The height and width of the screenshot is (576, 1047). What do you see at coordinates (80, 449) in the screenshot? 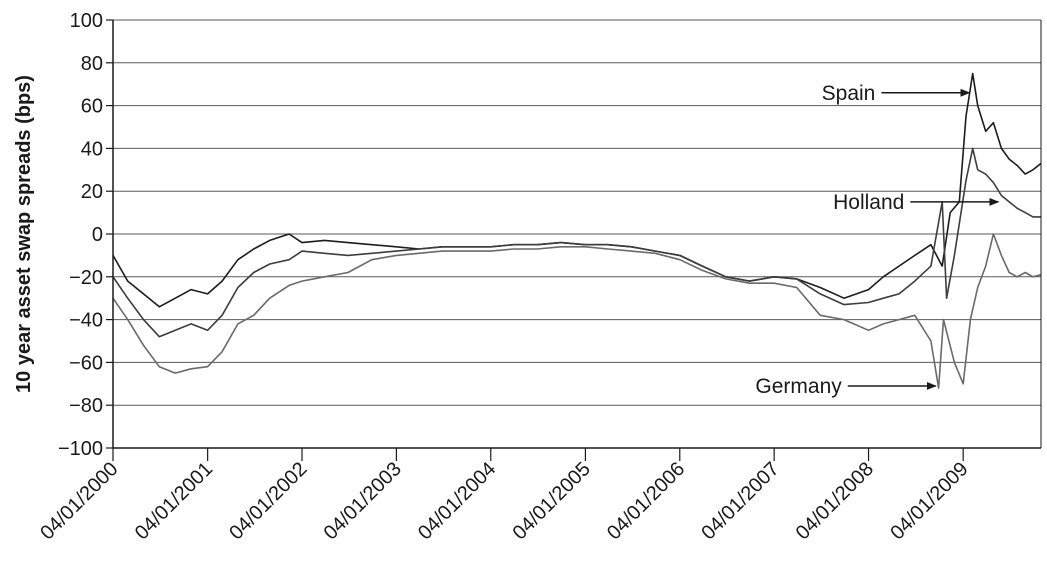
I see `y-tick-label: −100` at bounding box center [80, 449].